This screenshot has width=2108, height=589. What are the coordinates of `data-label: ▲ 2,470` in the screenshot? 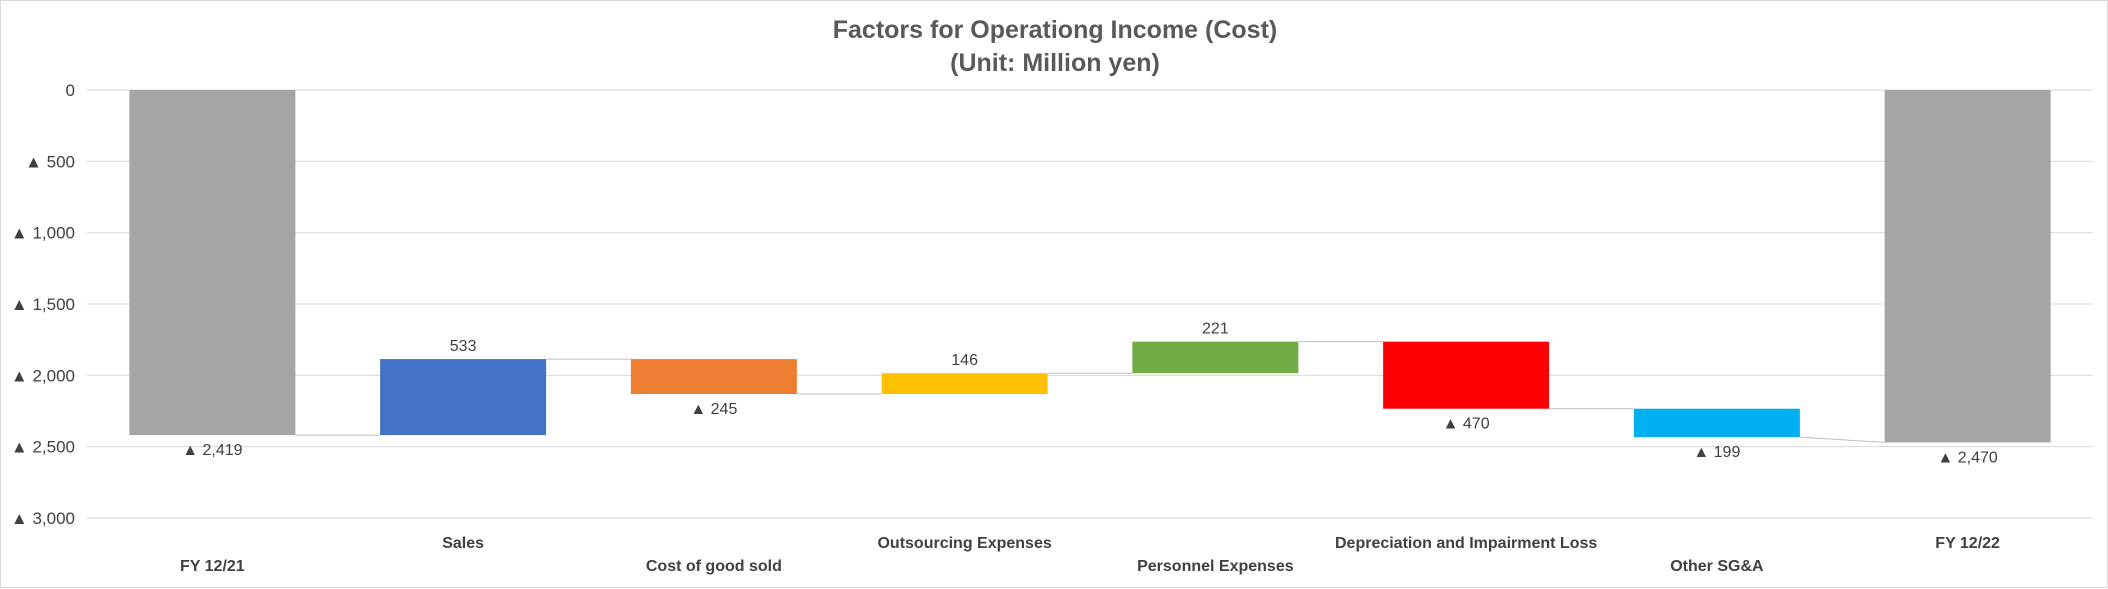 It's located at (1967, 457).